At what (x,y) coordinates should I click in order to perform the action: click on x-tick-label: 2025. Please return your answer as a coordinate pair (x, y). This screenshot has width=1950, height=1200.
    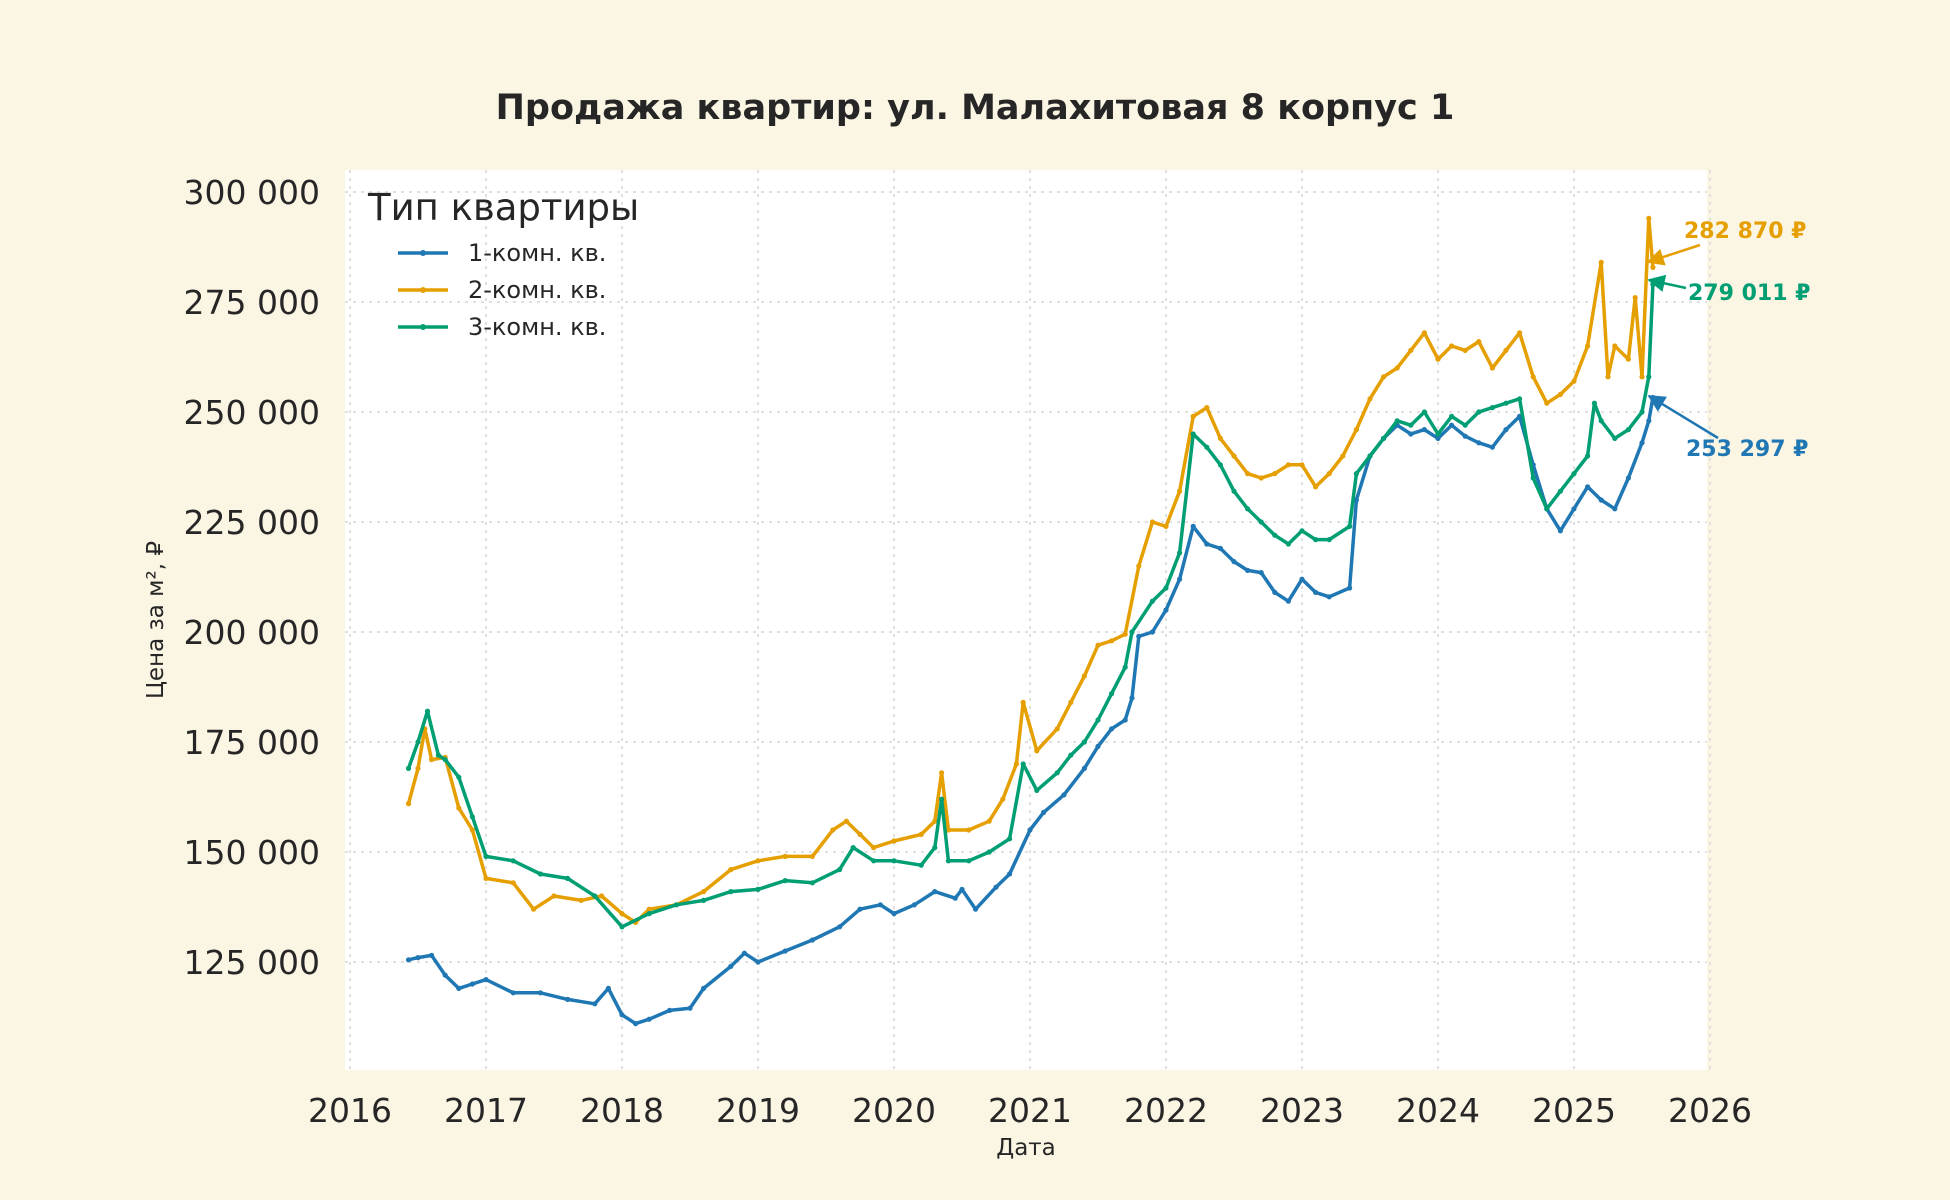
    Looking at the image, I should click on (1574, 1110).